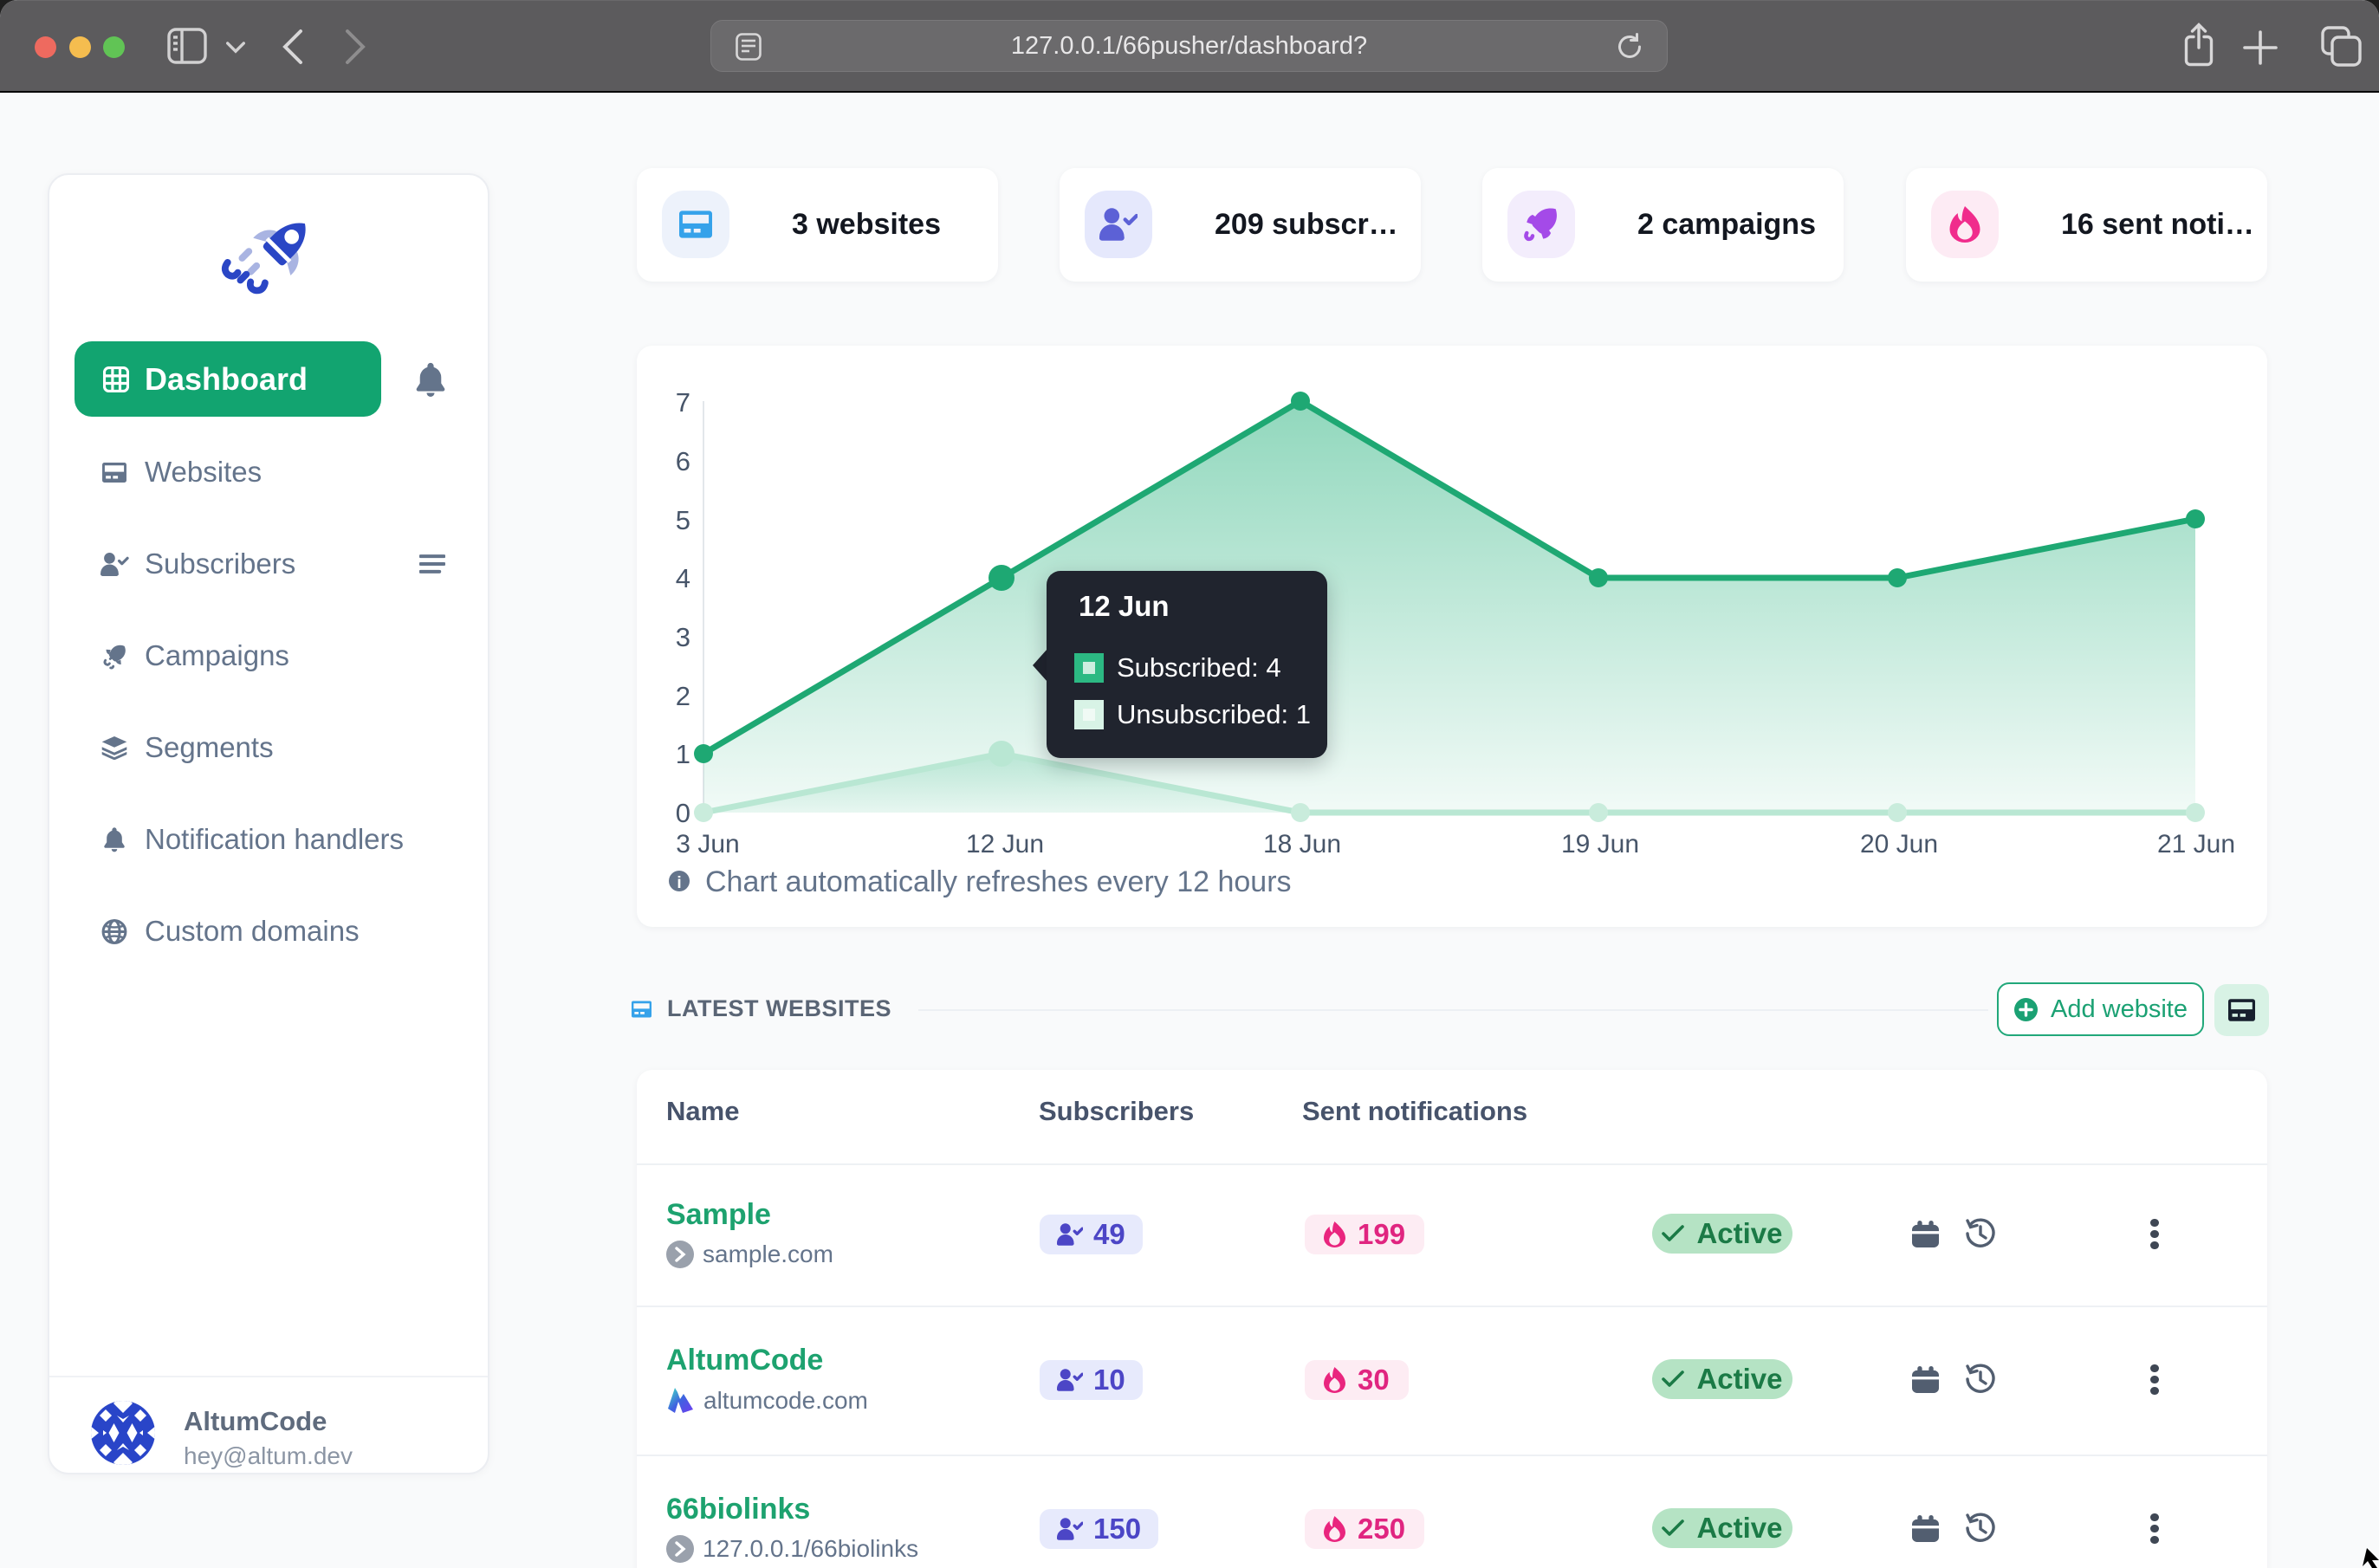 Image resolution: width=2379 pixels, height=1568 pixels. I want to click on svg-text: i, so click(679, 883).